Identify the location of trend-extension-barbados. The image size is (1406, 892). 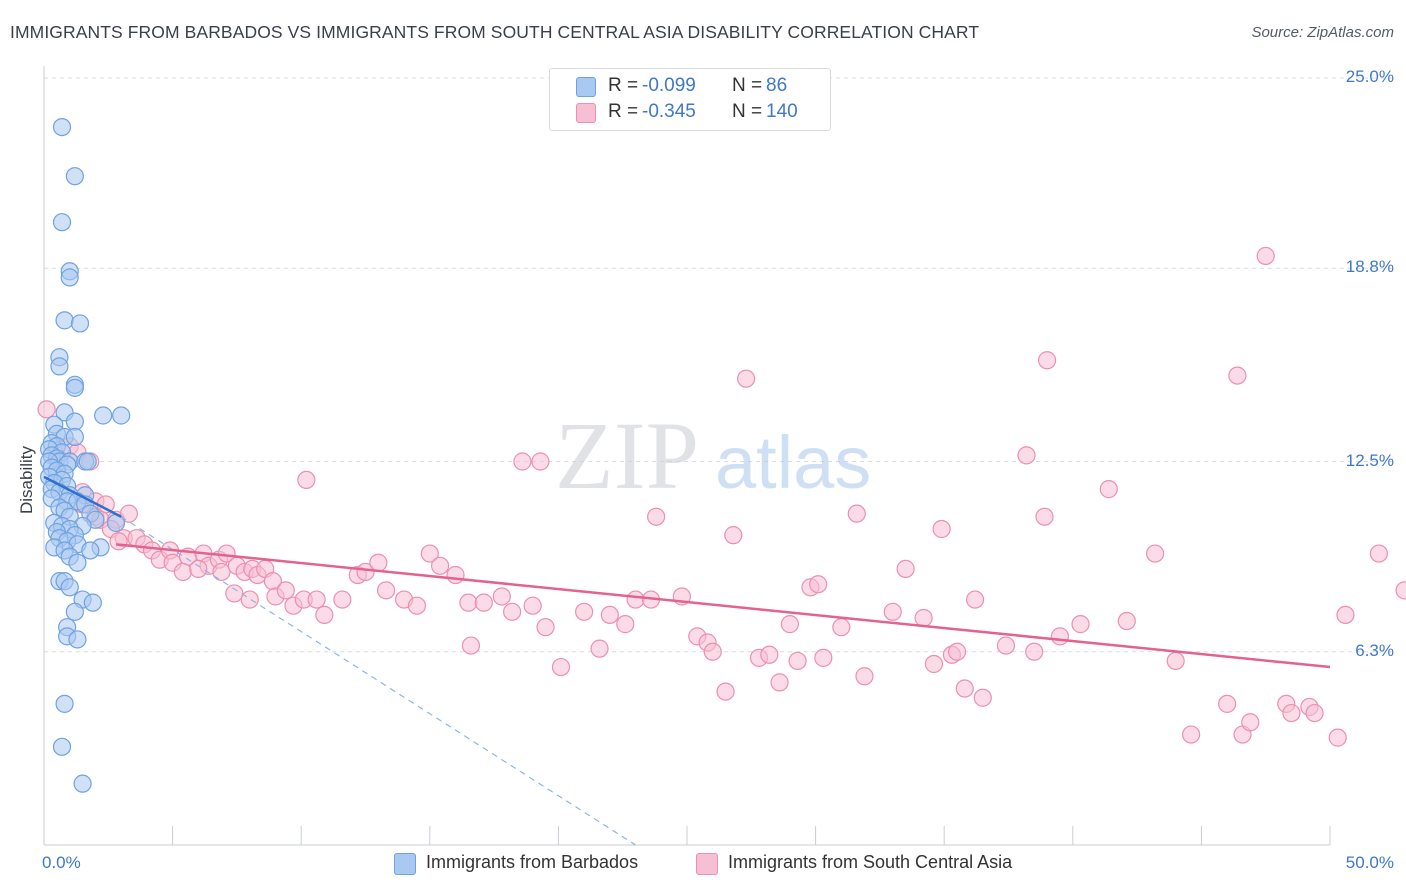
(378, 681).